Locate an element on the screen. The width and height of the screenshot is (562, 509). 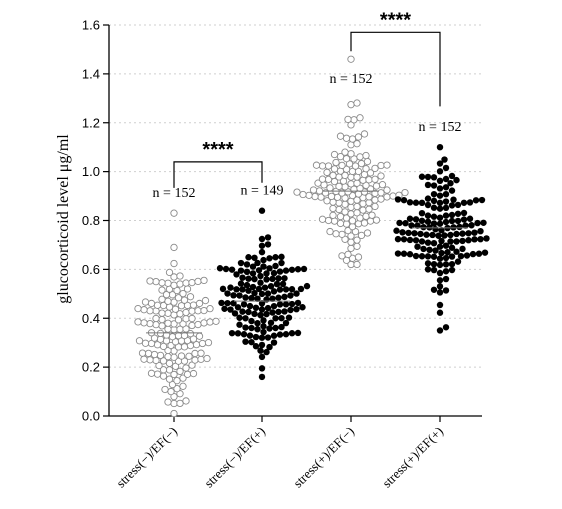
significance-label: **** is located at coordinates (395, 20).